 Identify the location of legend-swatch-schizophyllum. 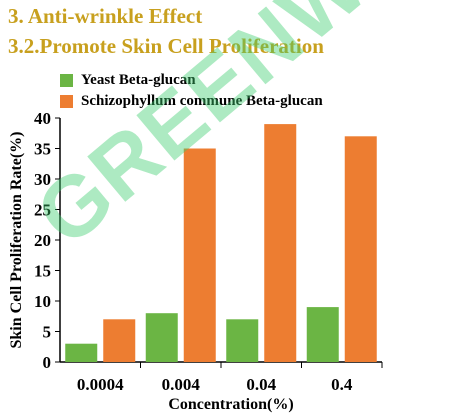
(66, 101).